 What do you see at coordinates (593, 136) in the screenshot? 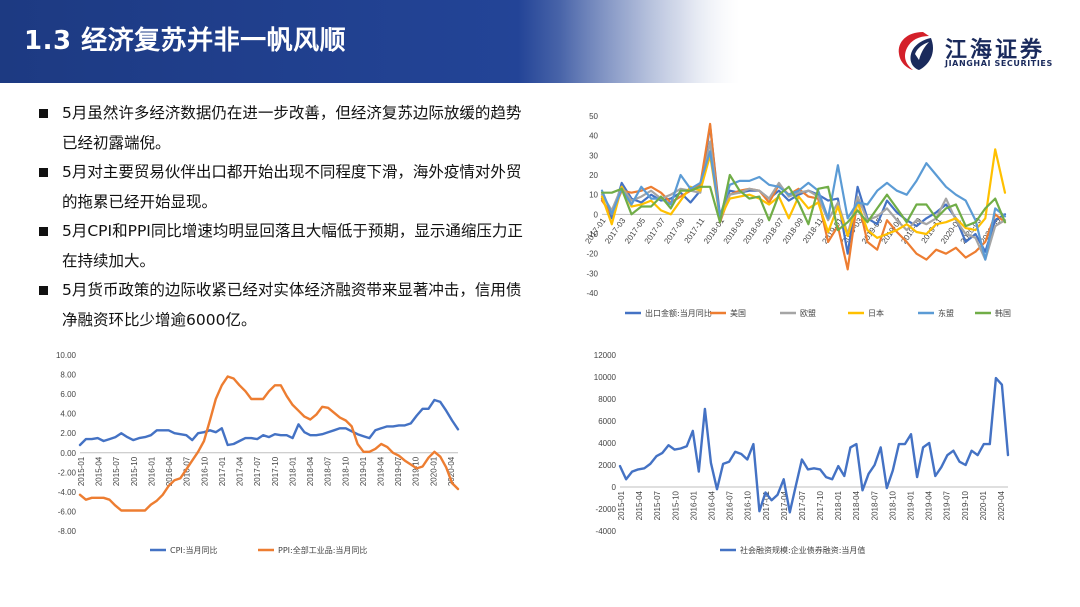
I see `y-tick-label: 40` at bounding box center [593, 136].